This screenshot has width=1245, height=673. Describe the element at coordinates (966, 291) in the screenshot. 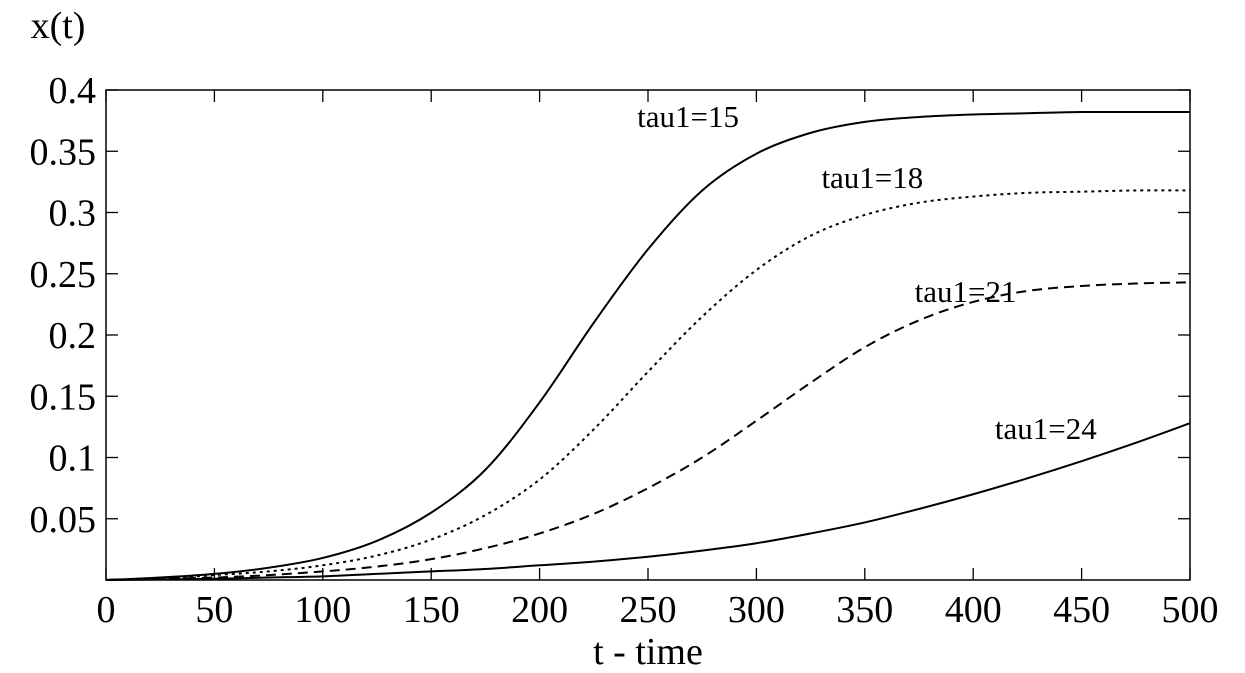

I see `series-label: tau1=21` at that location.